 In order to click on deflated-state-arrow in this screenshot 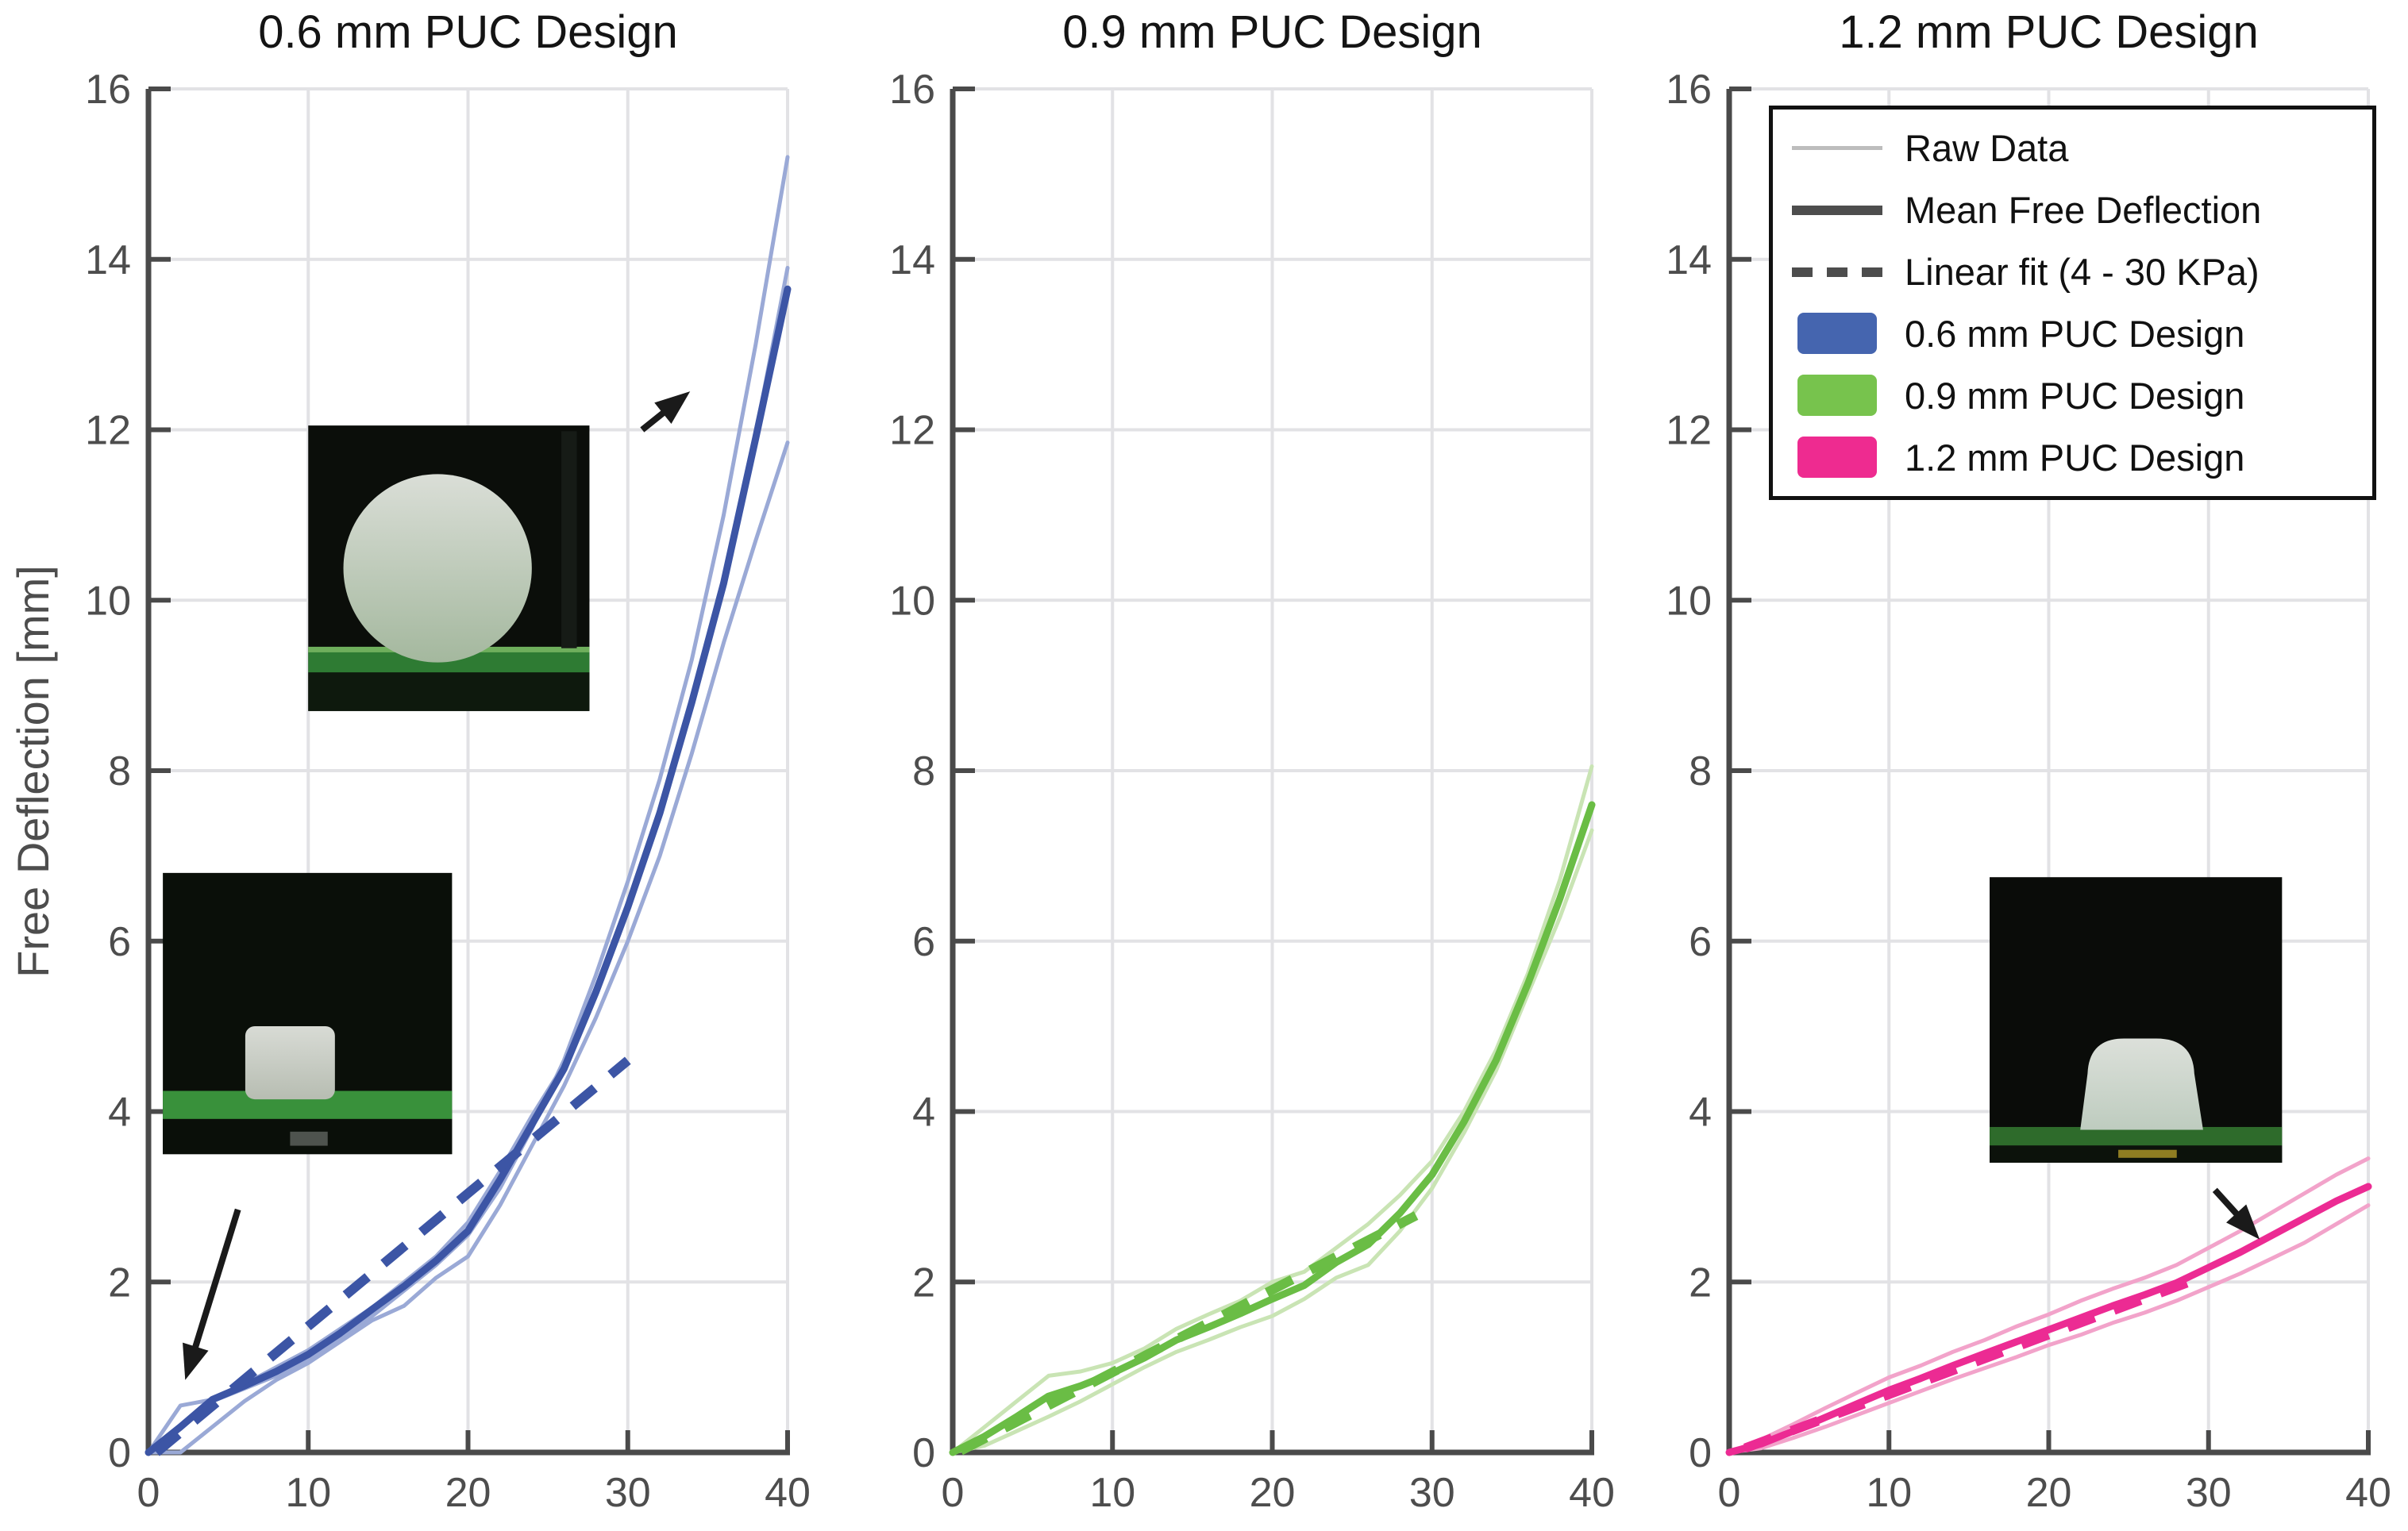, I will do `click(212, 1294)`.